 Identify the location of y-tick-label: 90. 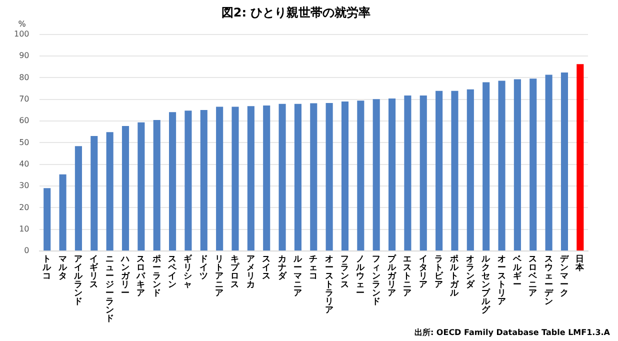
(24, 55).